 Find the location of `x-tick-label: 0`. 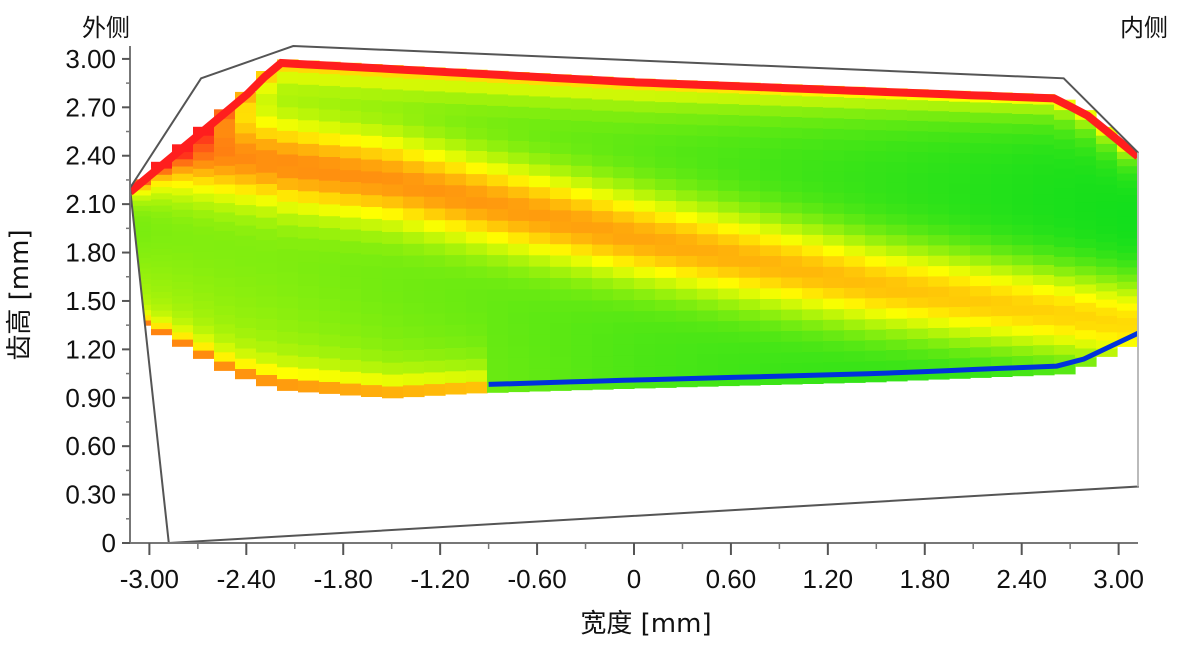

x-tick-label: 0 is located at coordinates (634, 579).